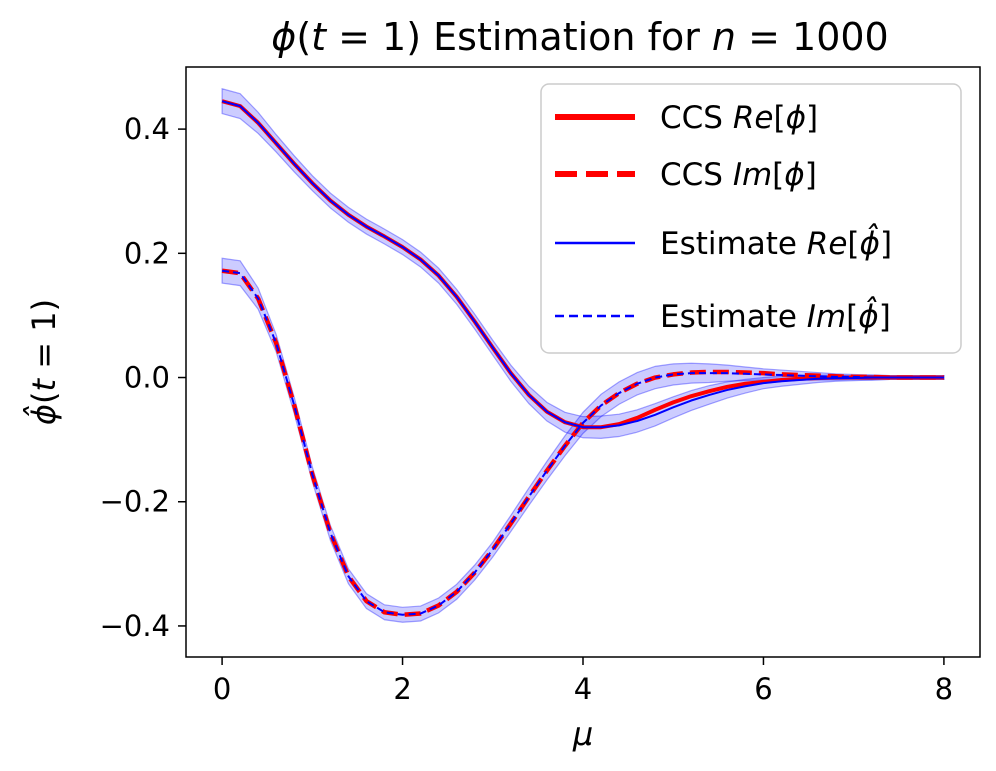 The width and height of the screenshot is (996, 771). Describe the element at coordinates (582, 734) in the screenshot. I see `x-axis-label: μ` at that location.